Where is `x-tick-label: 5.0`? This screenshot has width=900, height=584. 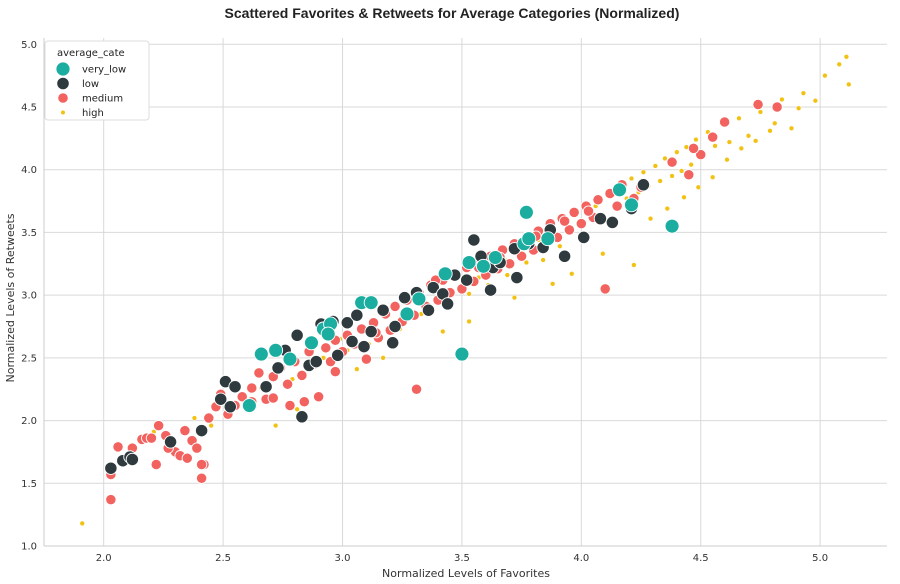 x-tick-label: 5.0 is located at coordinates (820, 558).